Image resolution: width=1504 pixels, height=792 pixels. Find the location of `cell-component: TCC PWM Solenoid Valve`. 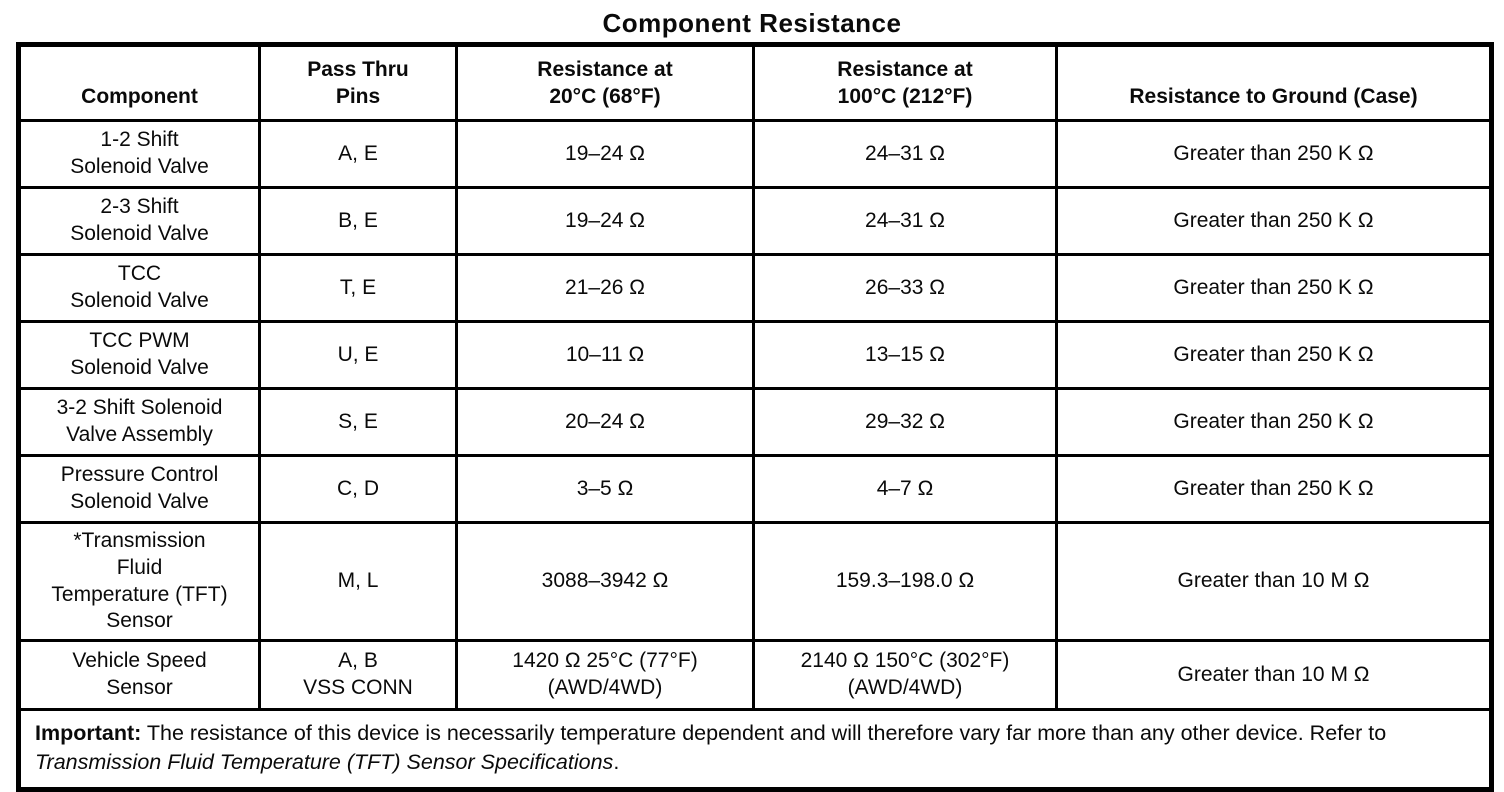

cell-component: TCC PWM Solenoid Valve is located at coordinates (139, 355).